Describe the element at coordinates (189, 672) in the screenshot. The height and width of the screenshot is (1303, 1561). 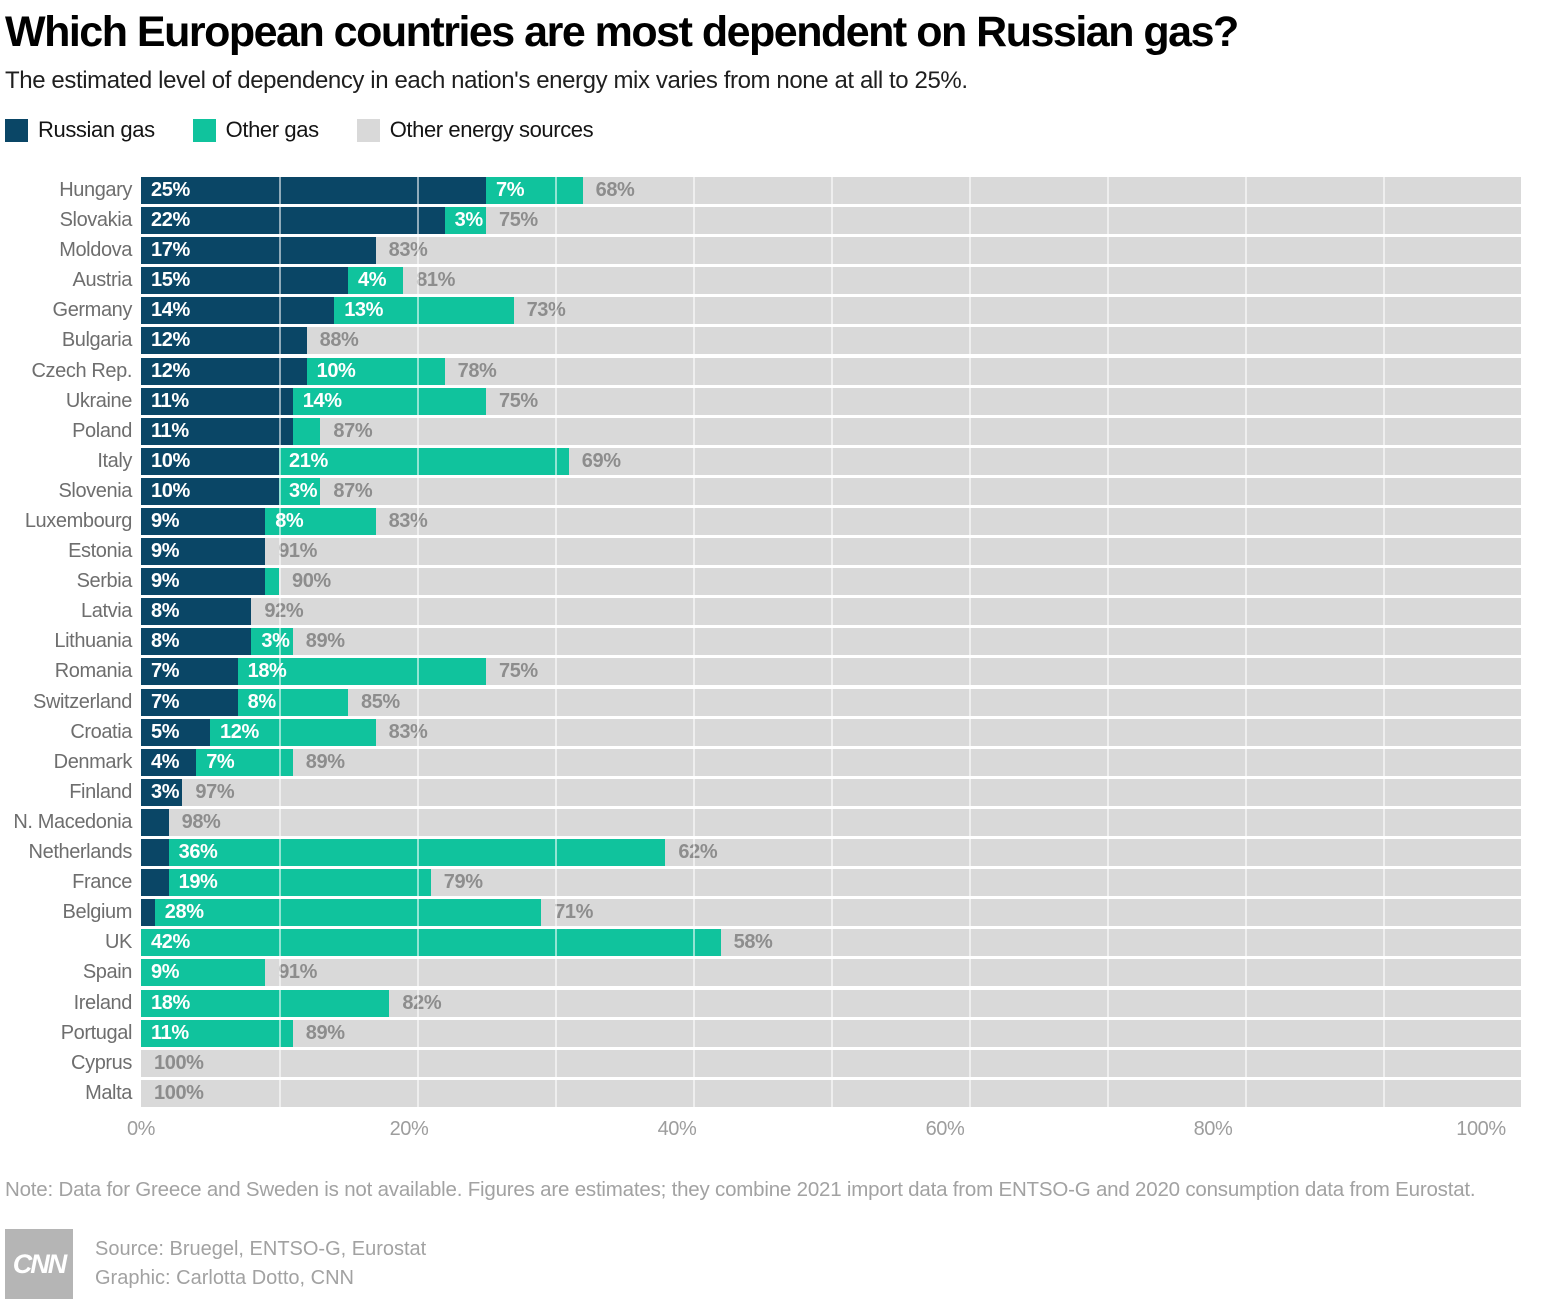
I see `bar-segment-russian-gas: 7%` at that location.